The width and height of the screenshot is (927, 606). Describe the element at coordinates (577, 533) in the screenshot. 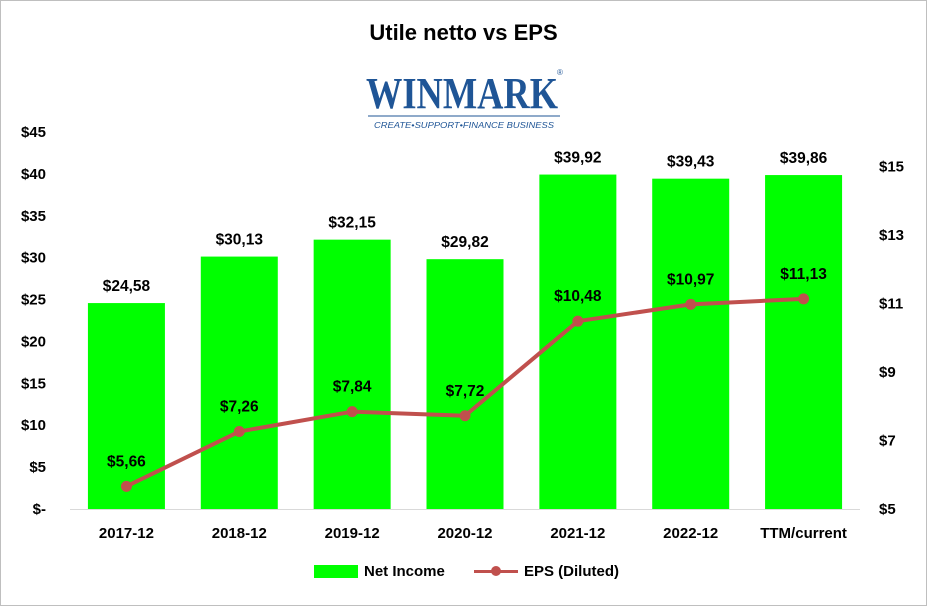

I see `x-tick-label: 2021-12` at that location.